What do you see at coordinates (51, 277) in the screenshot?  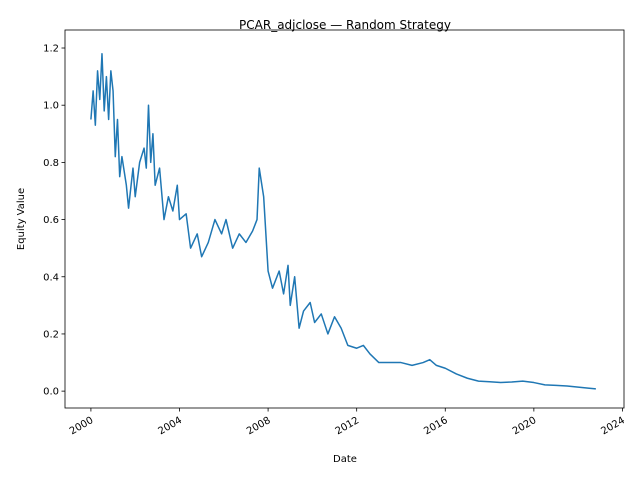 I see `y-tick-label: 0.4` at bounding box center [51, 277].